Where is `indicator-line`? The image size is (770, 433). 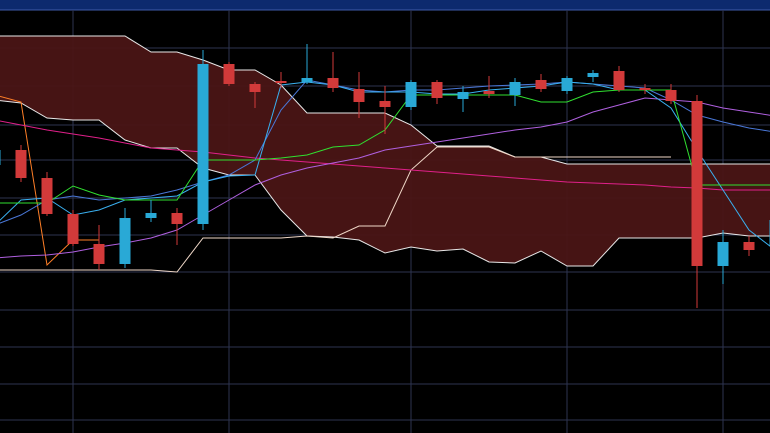
indicator-line is located at coordinates (49, 181).